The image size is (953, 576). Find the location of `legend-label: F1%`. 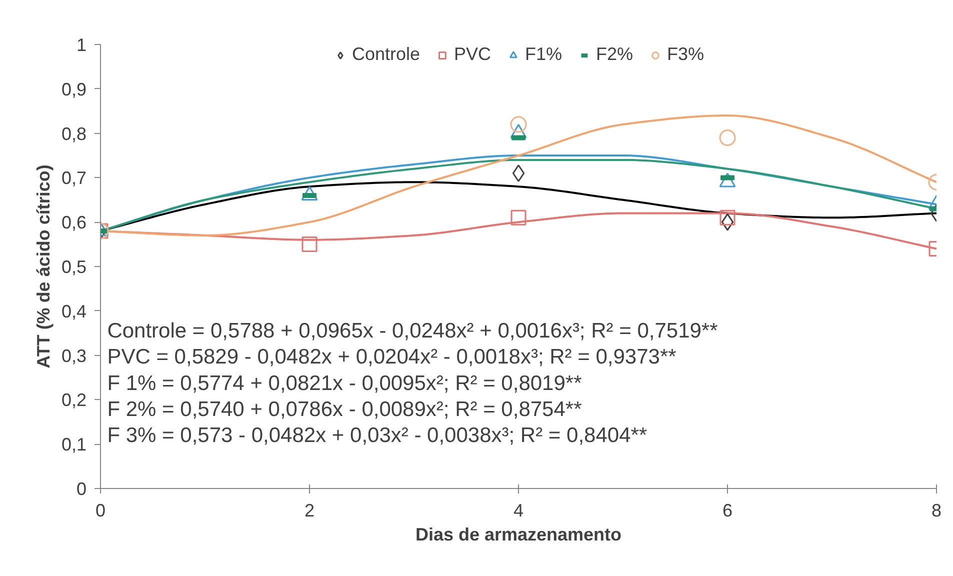

legend-label: F1% is located at coordinates (543, 54).